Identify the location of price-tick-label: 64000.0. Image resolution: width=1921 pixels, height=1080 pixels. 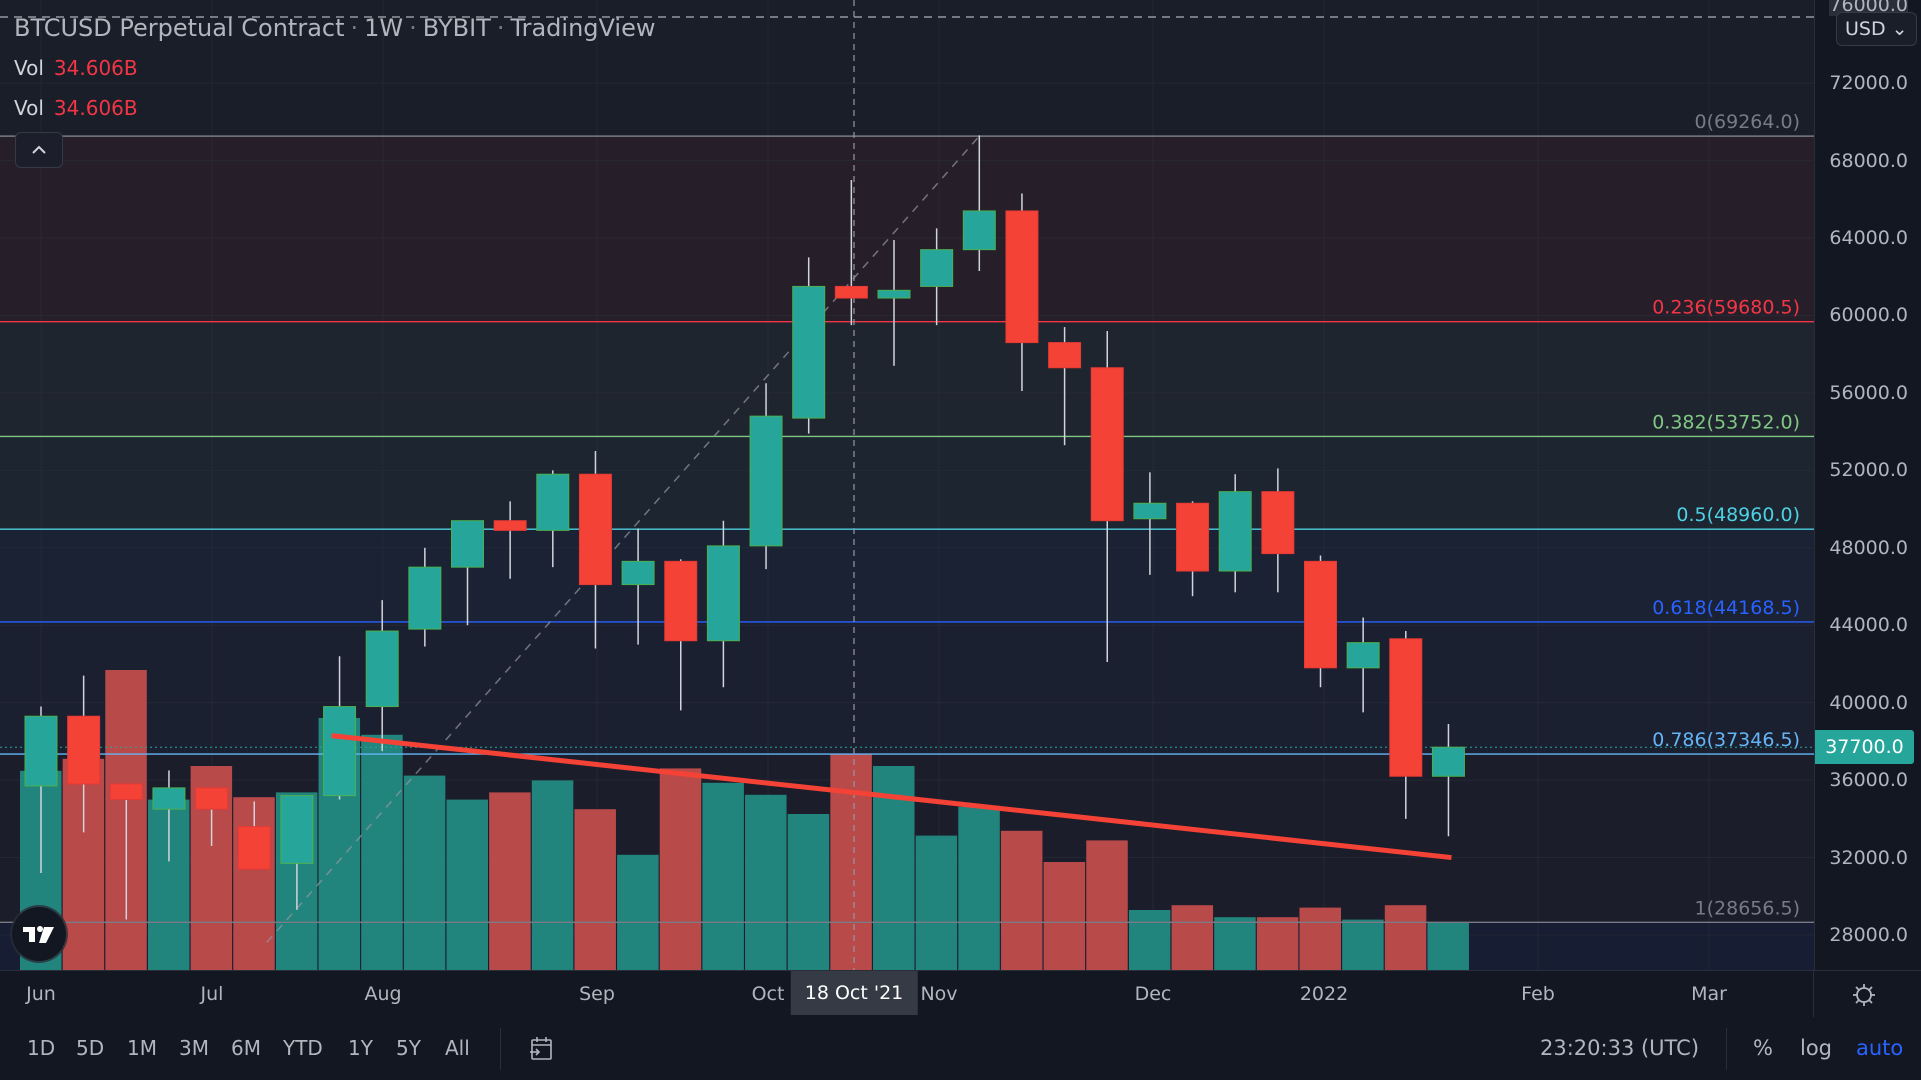
(1868, 238).